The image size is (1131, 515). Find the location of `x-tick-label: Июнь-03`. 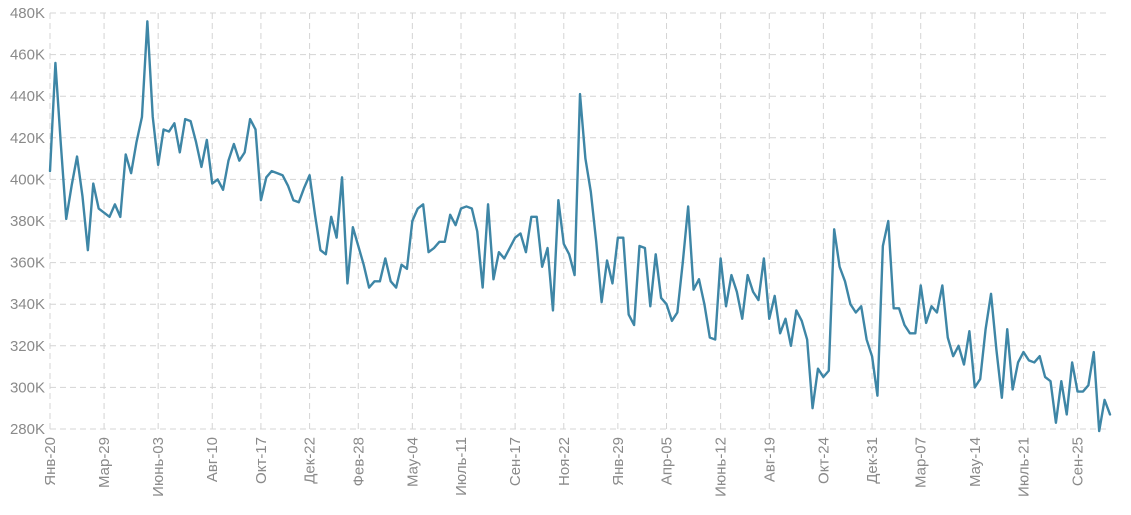

x-tick-label: Июнь-03 is located at coordinates (158, 467).